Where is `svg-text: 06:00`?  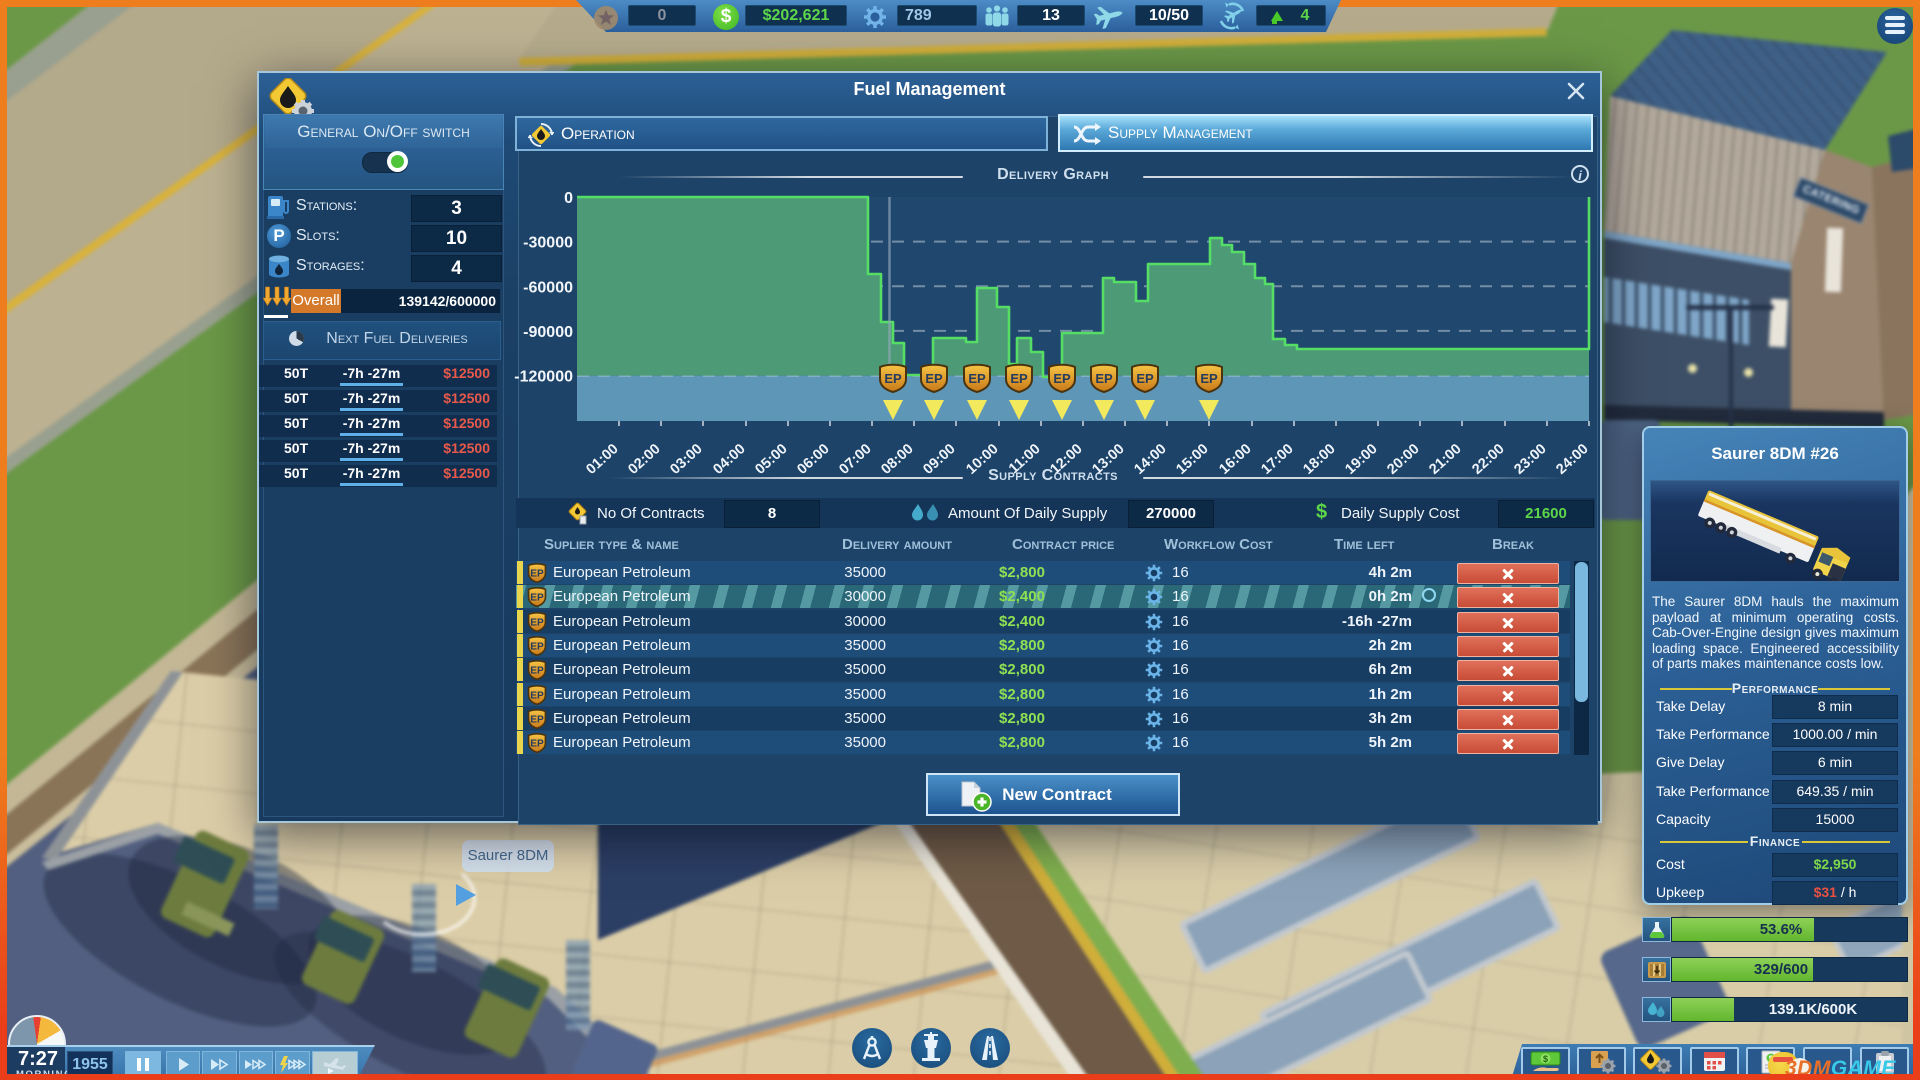
svg-text: 06:00 is located at coordinates (813, 459).